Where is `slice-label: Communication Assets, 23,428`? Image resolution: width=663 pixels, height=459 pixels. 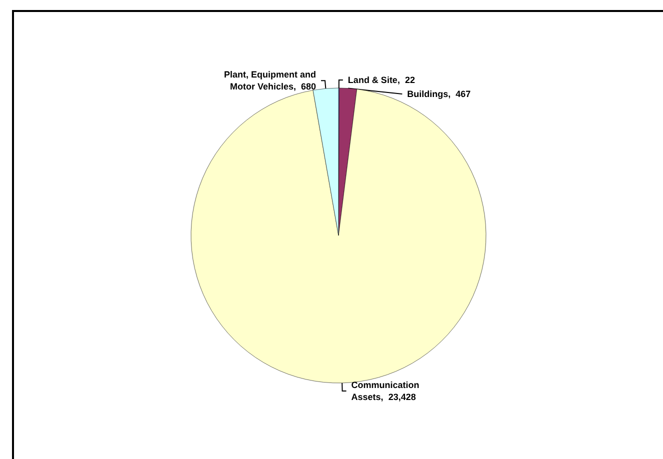
slice-label: Communication Assets, 23,428 is located at coordinates (385, 391).